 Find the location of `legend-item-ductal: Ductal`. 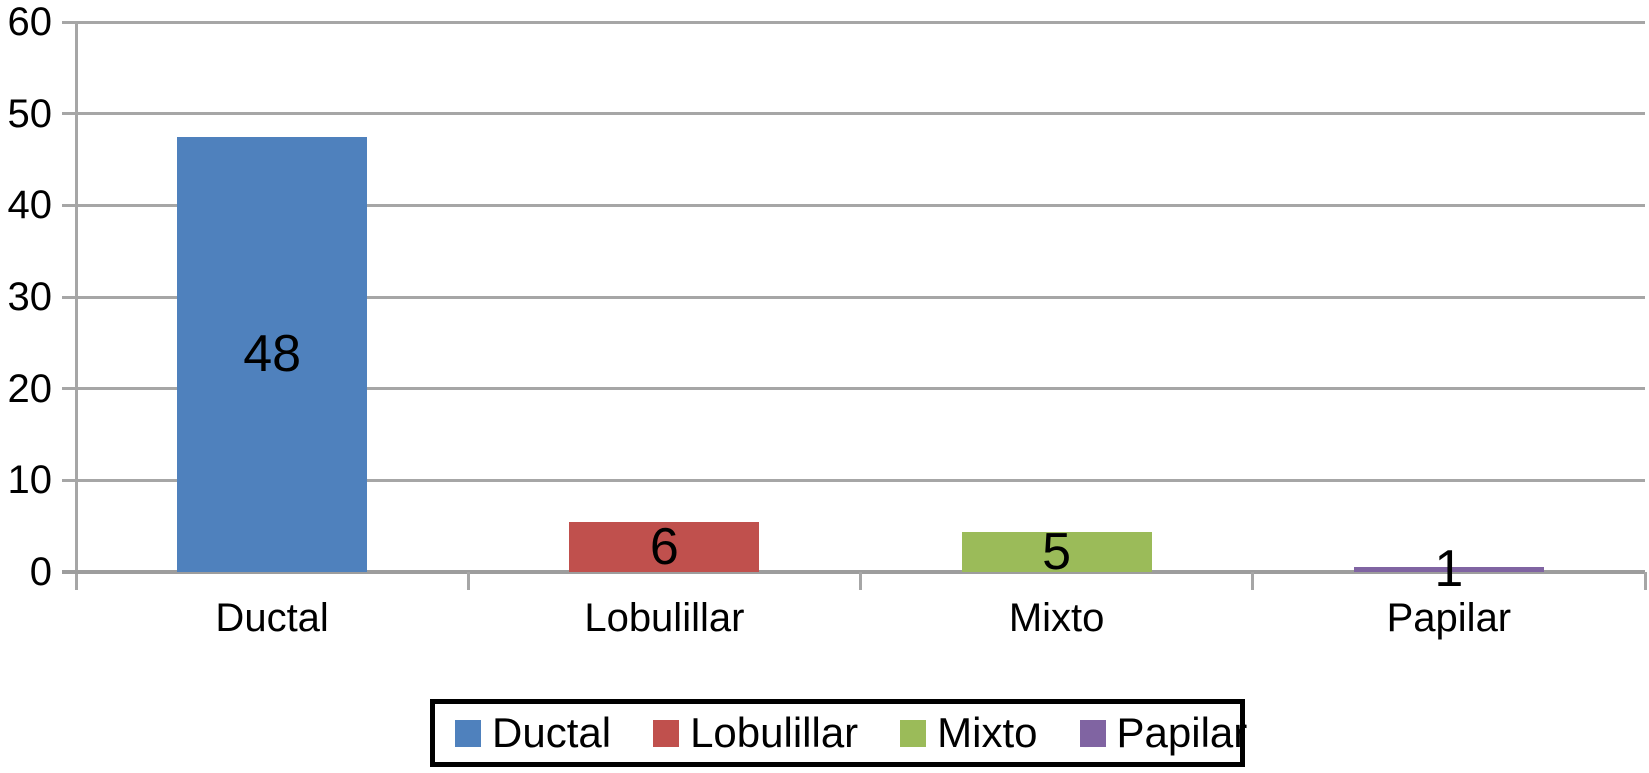

legend-item-ductal: Ductal is located at coordinates (533, 733).